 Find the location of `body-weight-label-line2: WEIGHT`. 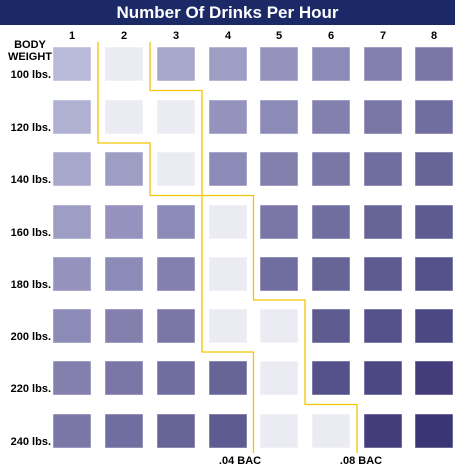

body-weight-label-line2: WEIGHT is located at coordinates (30, 57).